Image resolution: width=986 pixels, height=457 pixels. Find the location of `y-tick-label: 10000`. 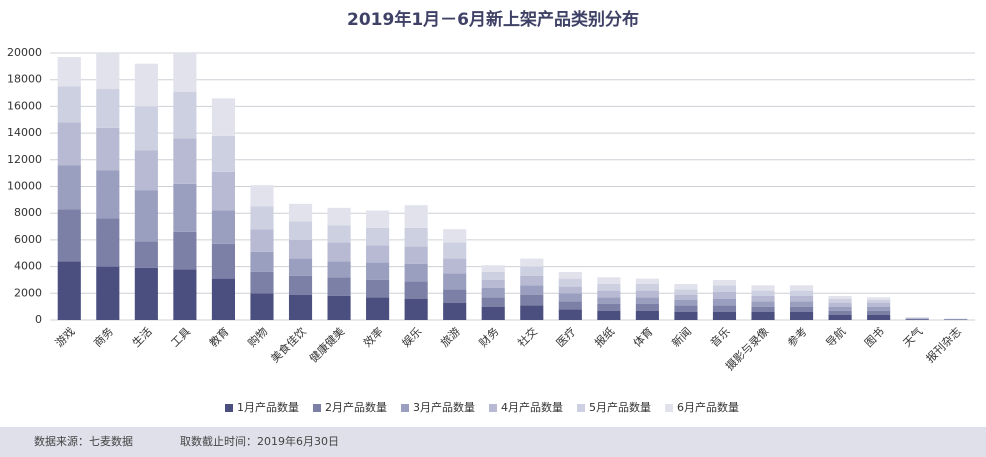

y-tick-label: 10000 is located at coordinates (24, 186).